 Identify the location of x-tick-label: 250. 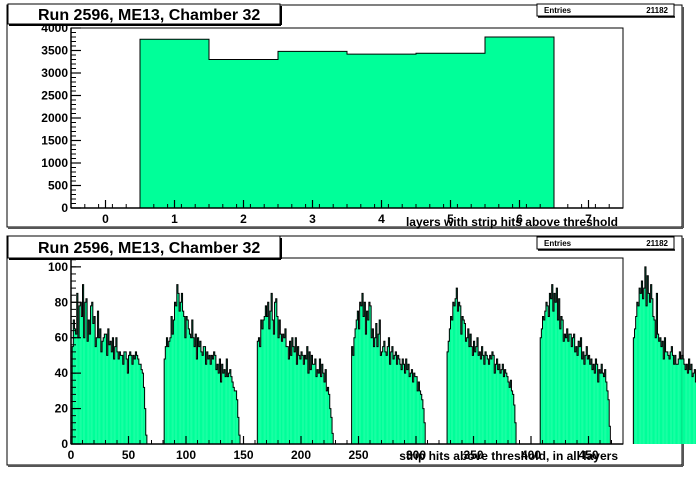
(358, 455).